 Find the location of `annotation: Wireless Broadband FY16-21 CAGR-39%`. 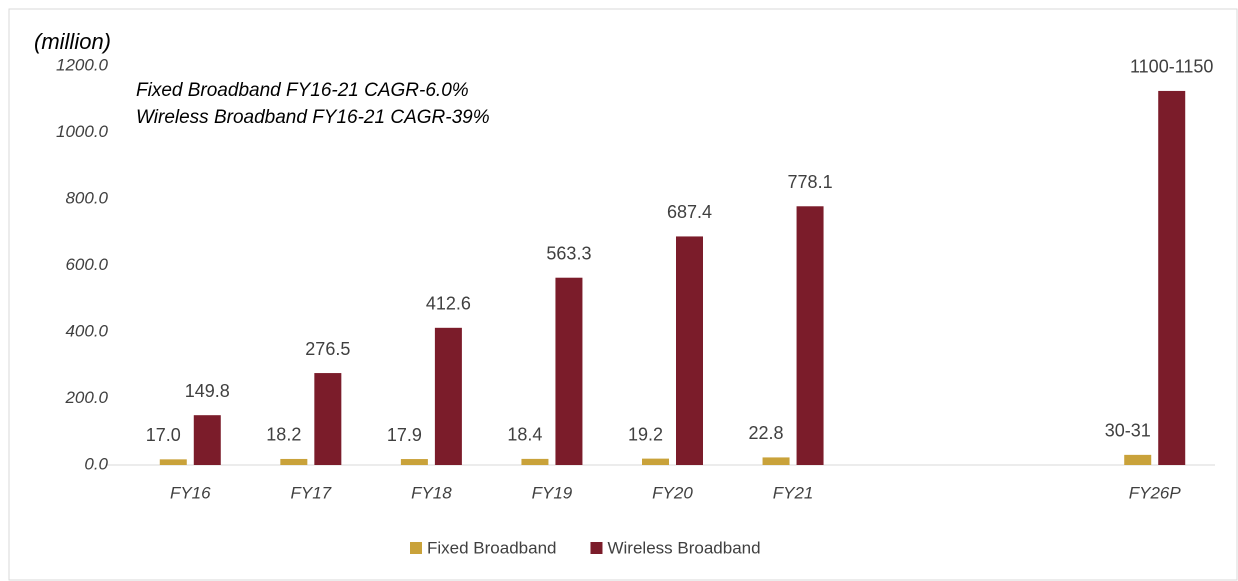

annotation: Wireless Broadband FY16-21 CAGR-39% is located at coordinates (313, 117).